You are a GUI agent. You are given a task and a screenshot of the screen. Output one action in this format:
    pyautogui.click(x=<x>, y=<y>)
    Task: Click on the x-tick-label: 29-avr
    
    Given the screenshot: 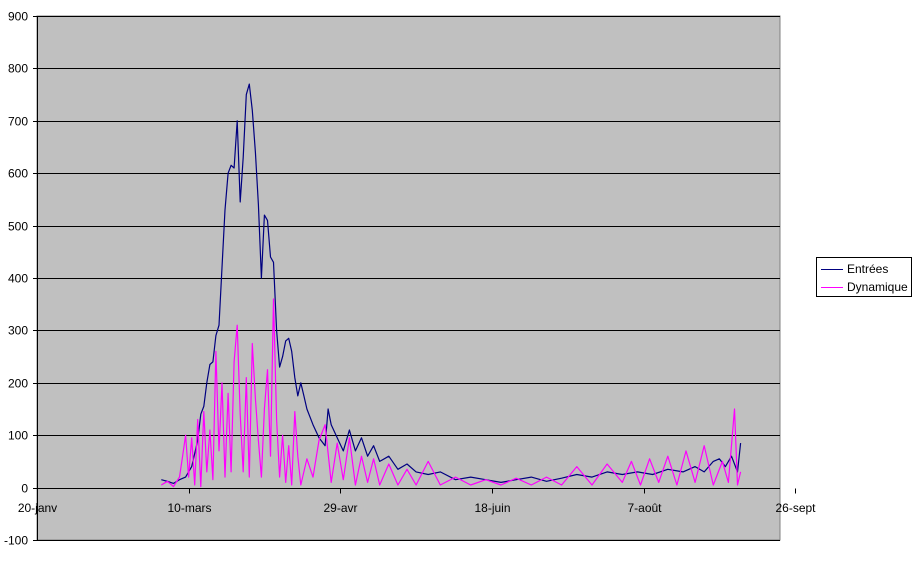 What is the action you would take?
    pyautogui.click(x=340, y=508)
    